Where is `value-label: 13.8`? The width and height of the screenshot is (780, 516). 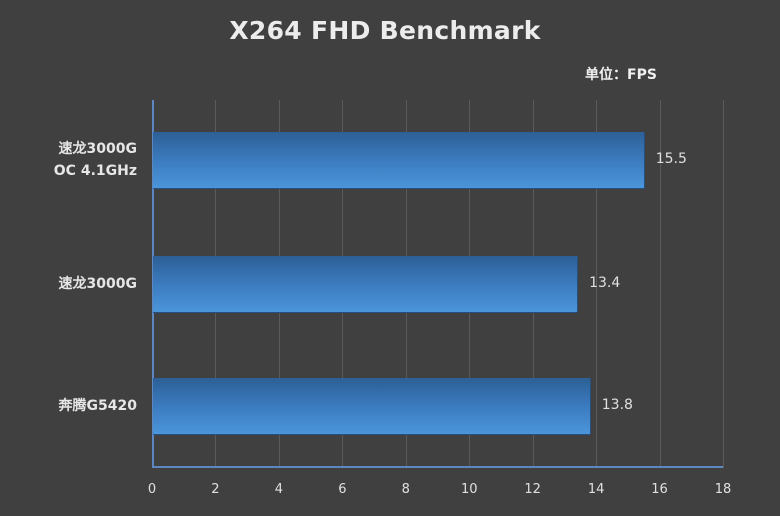
value-label: 13.8 is located at coordinates (617, 405).